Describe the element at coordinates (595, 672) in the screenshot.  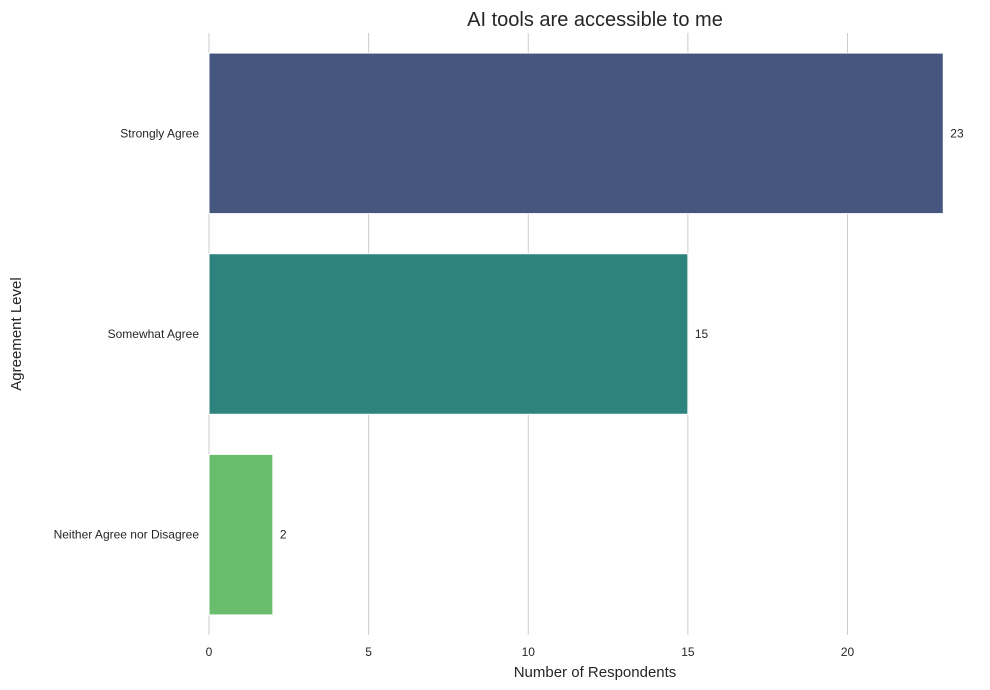
I see `x-axis-label: Number of Respondents` at that location.